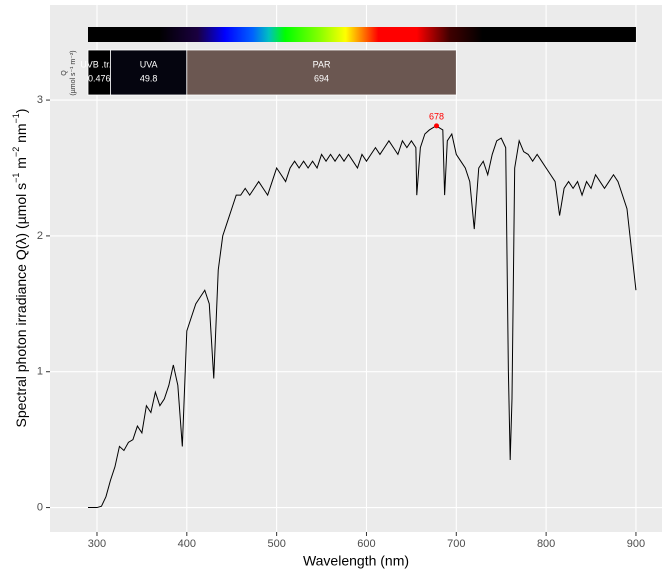  I want to click on band-value: 0.476, so click(99, 78).